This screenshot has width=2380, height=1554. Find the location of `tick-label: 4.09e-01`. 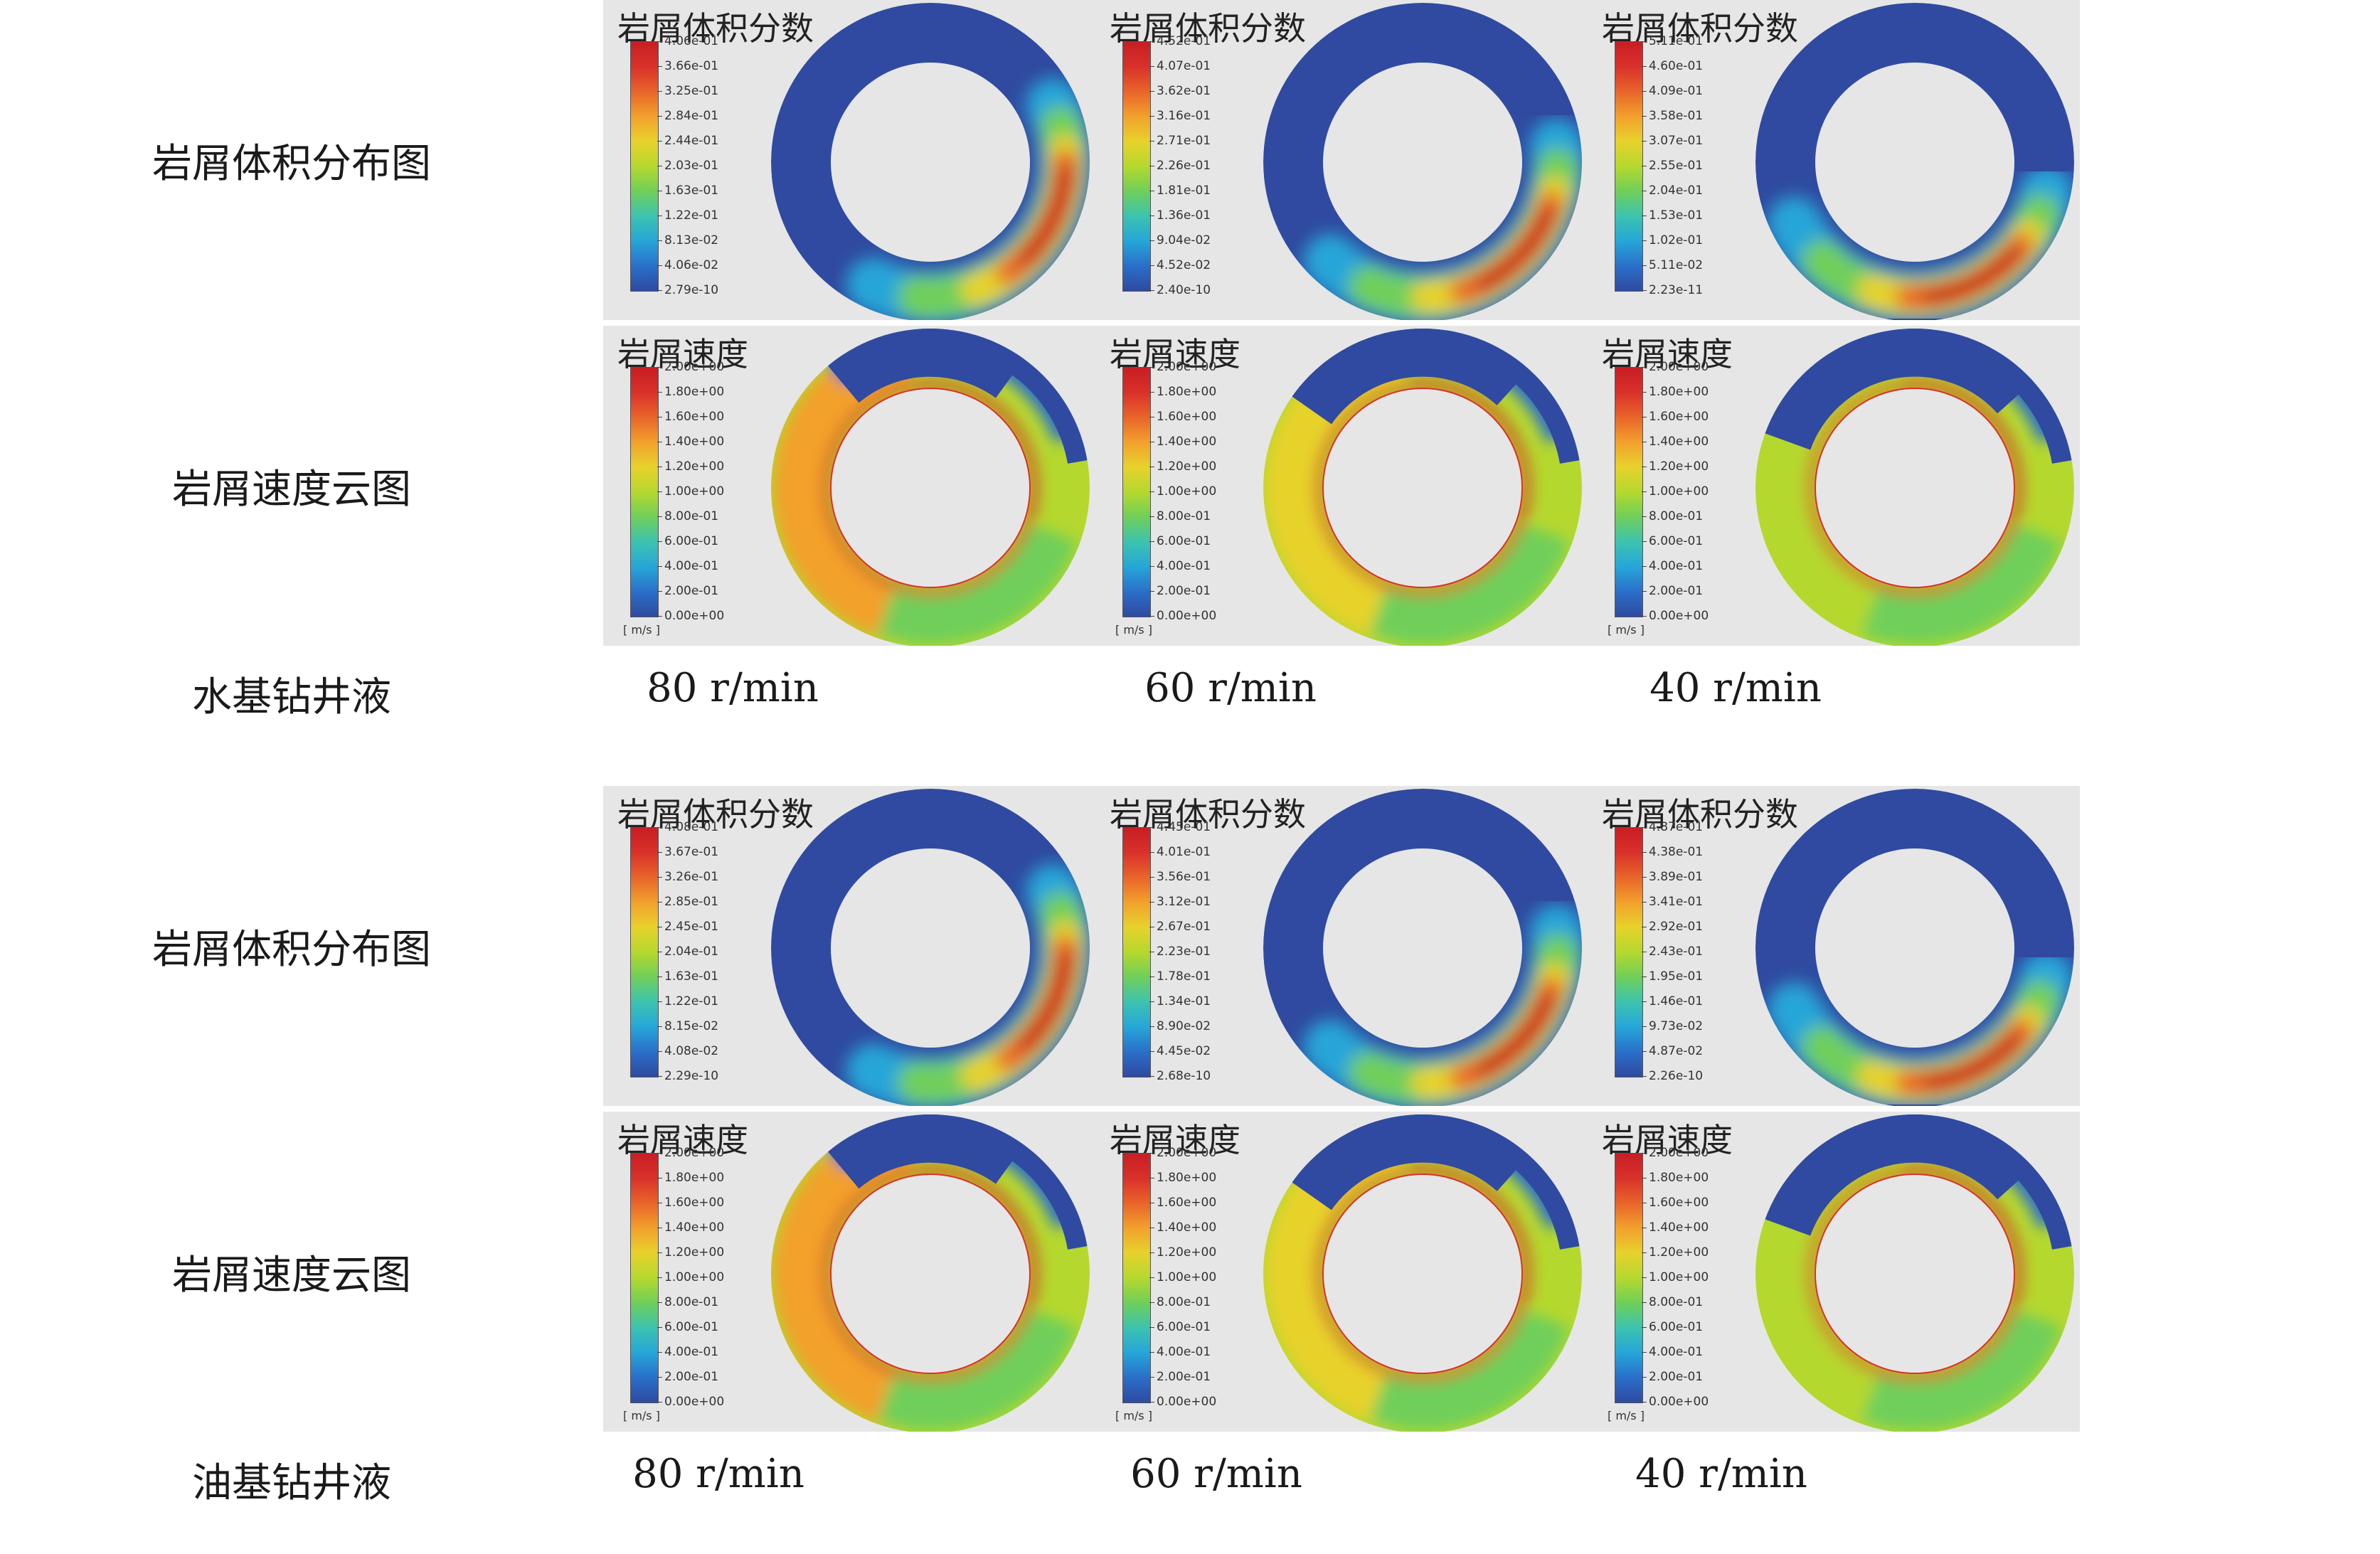

tick-label: 4.09e-01 is located at coordinates (1676, 91).